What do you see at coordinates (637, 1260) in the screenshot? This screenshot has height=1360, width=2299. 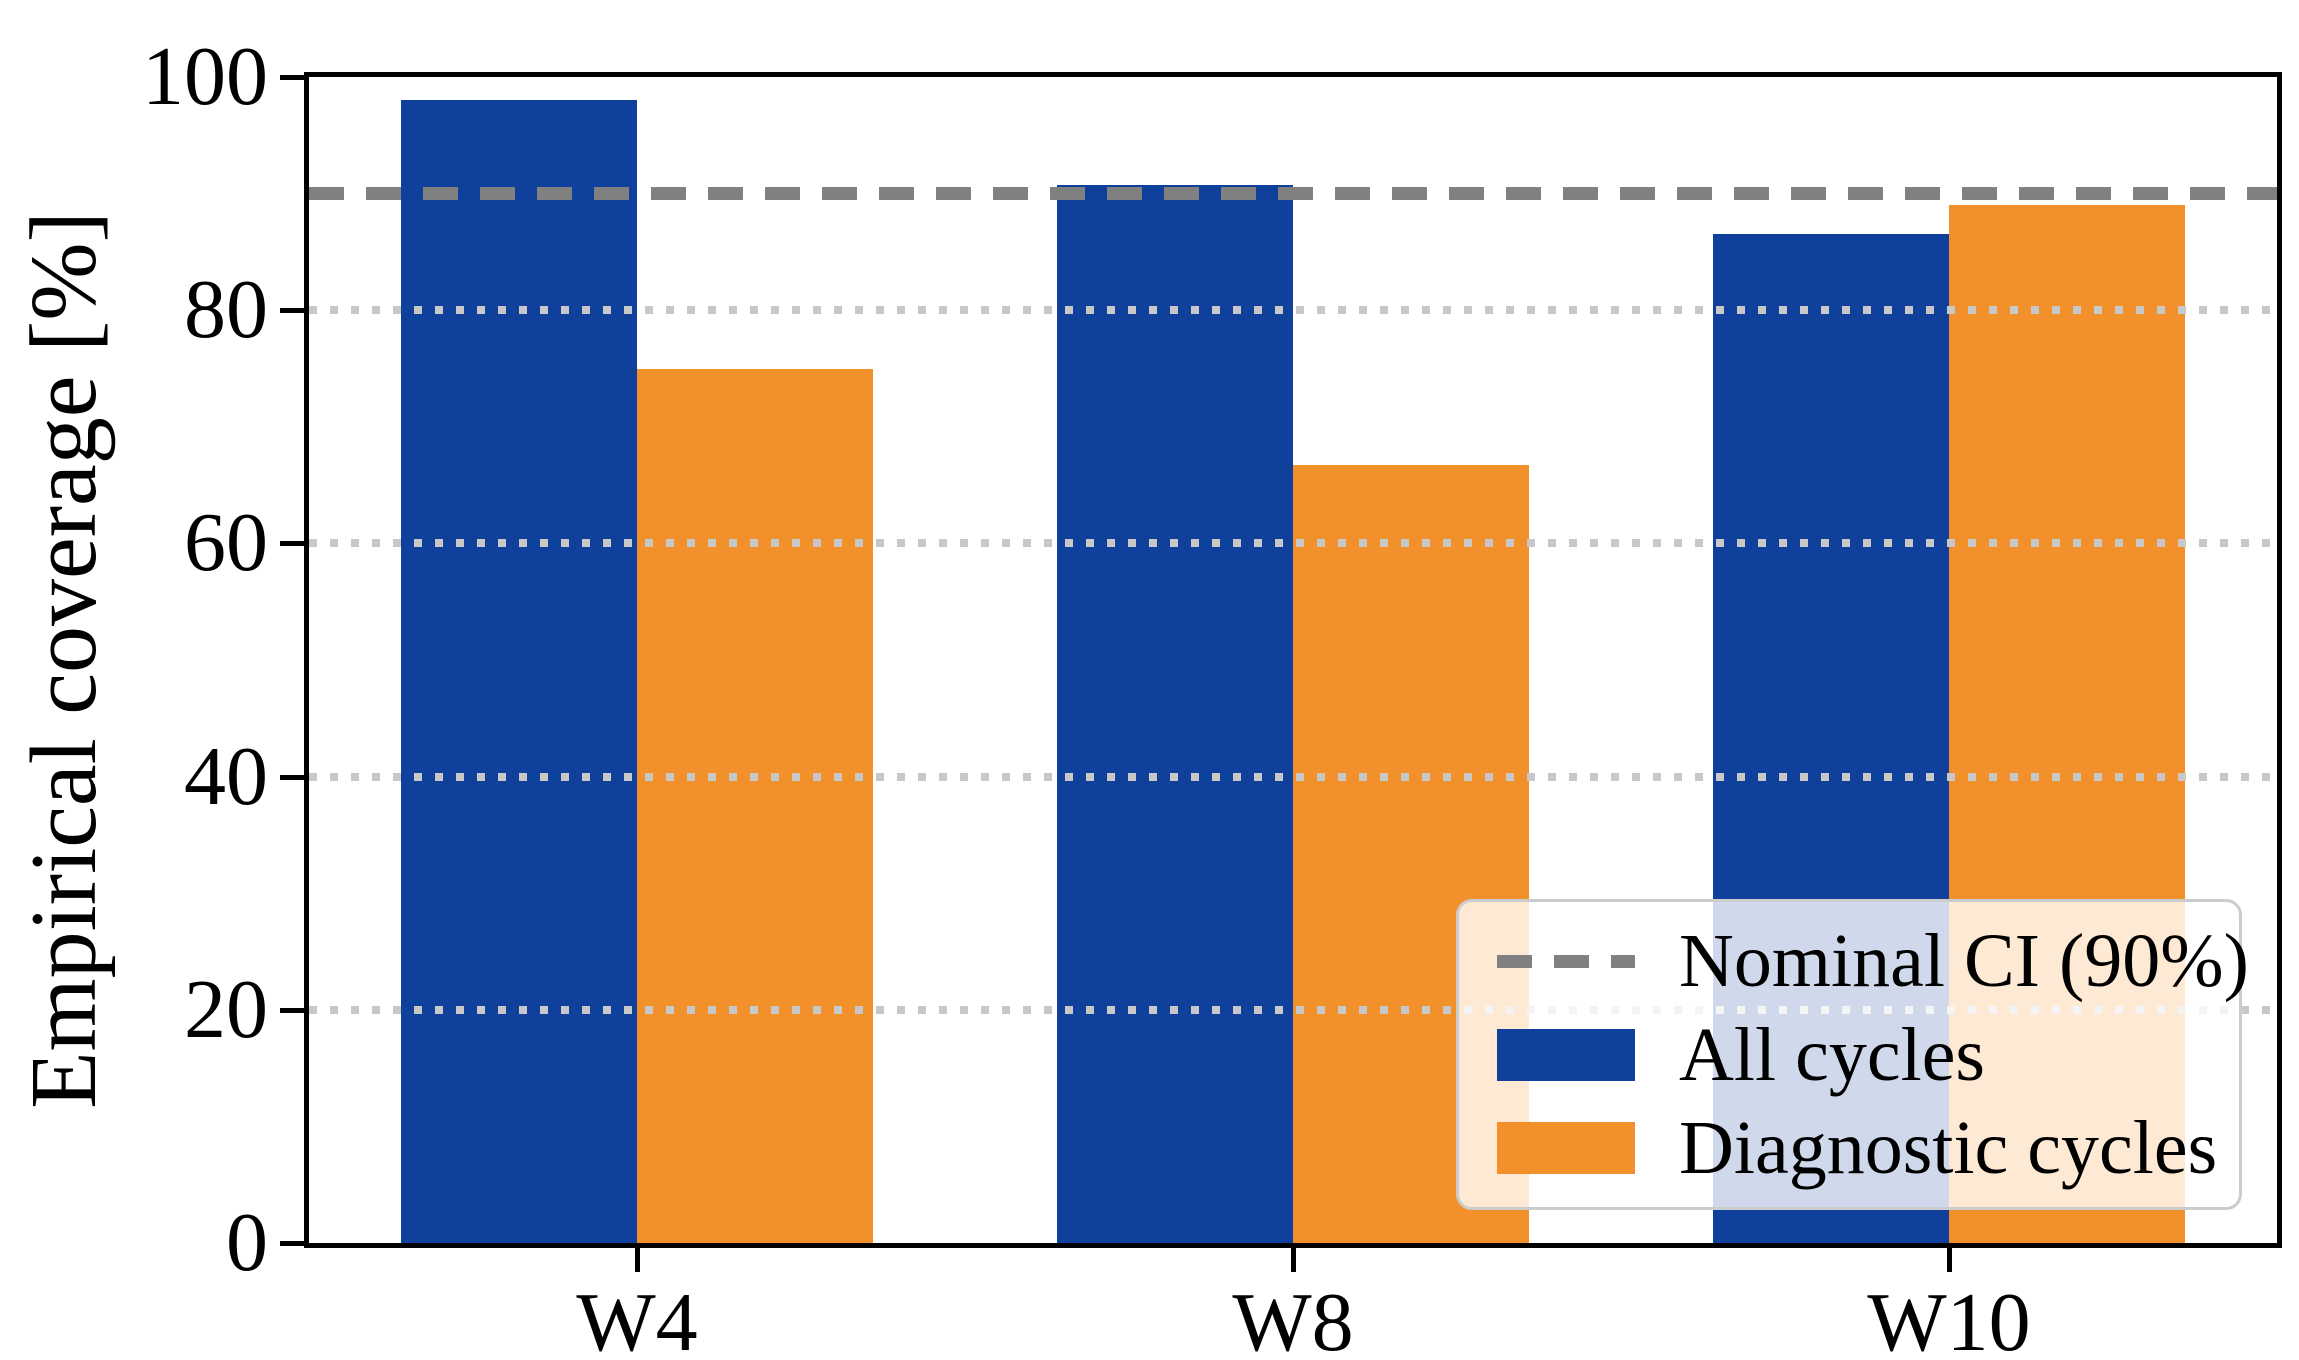 I see `x-tick-mark-w4` at bounding box center [637, 1260].